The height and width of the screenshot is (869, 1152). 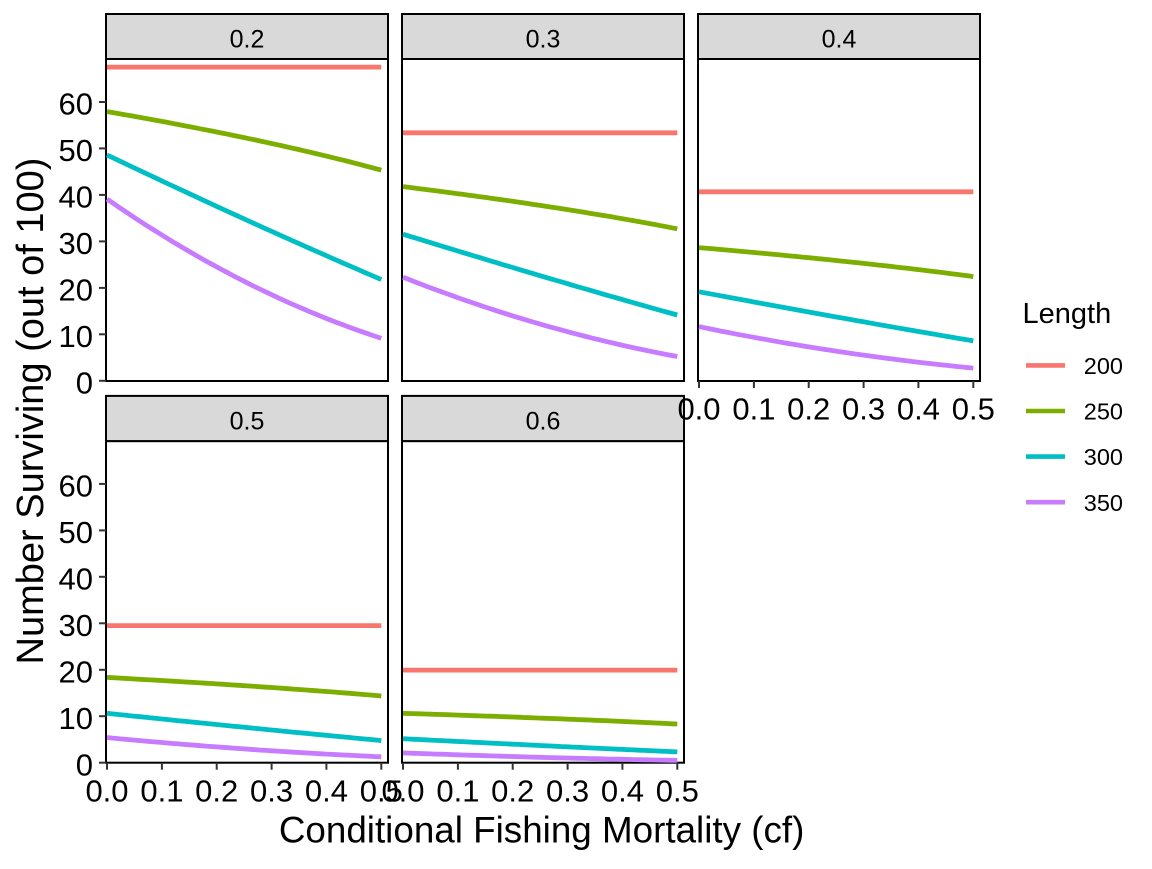 I want to click on svg-text: Number Surviving (out of 100), so click(x=31, y=411).